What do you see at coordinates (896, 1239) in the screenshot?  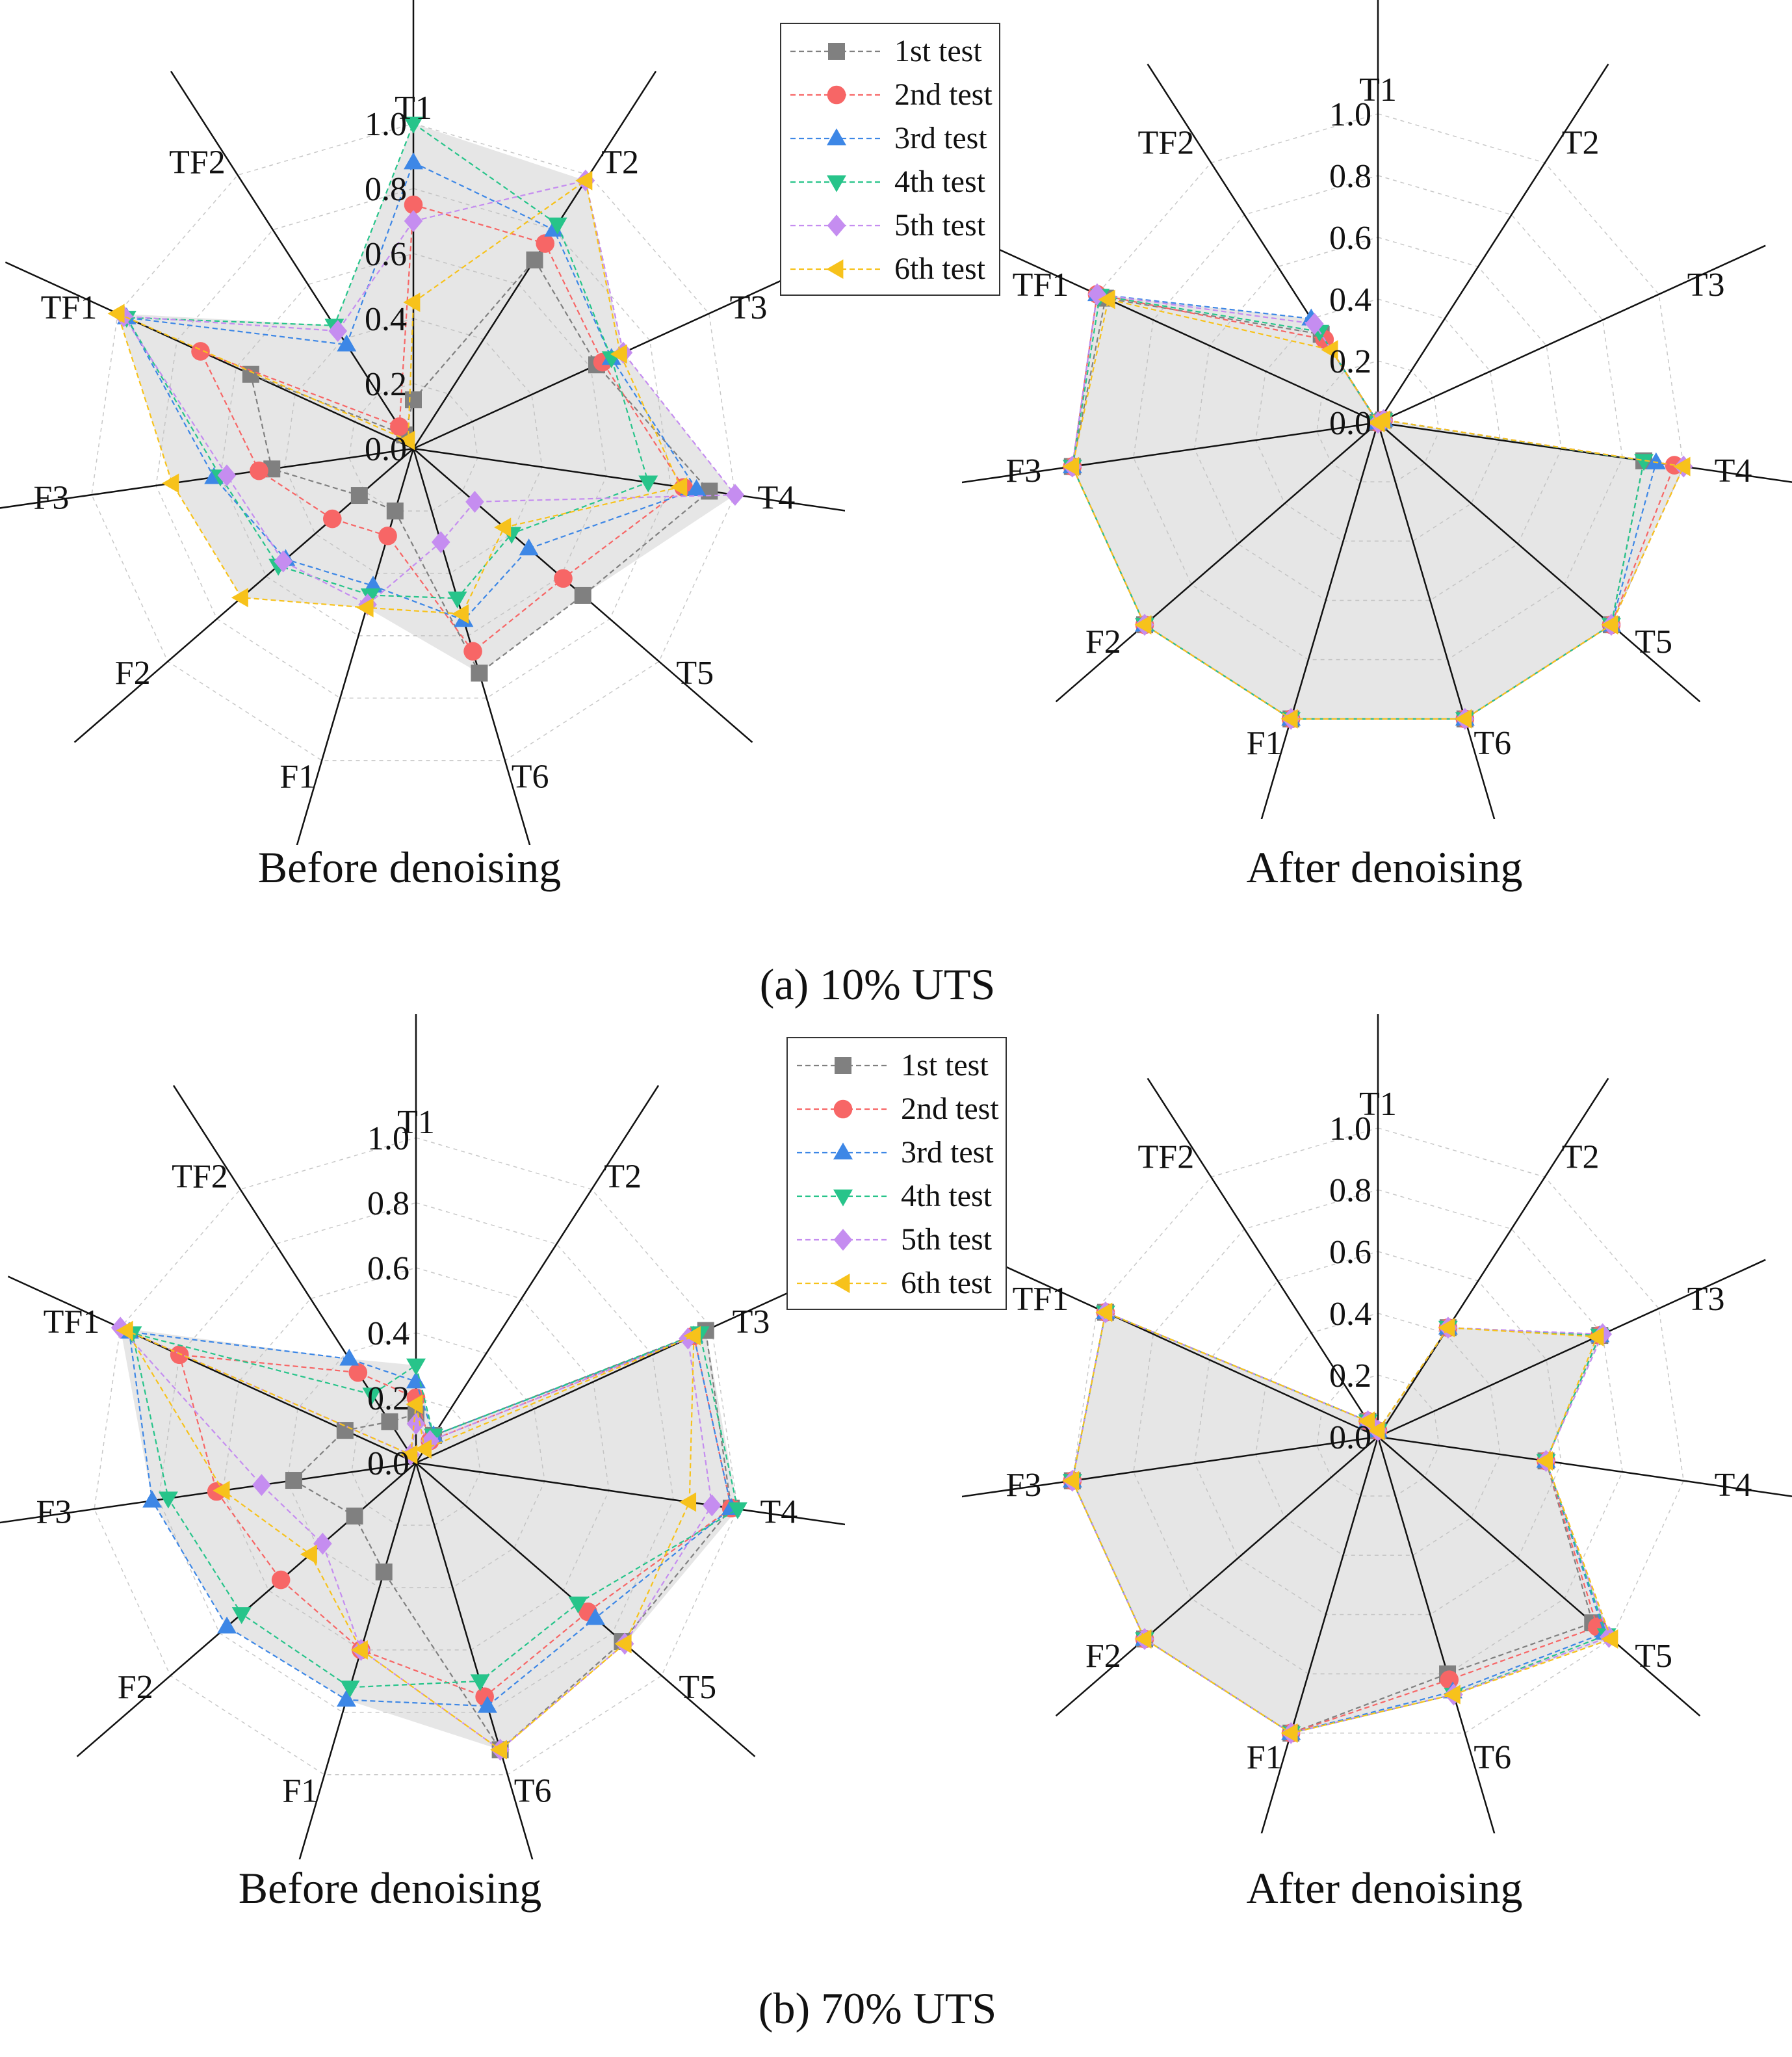 I see `legend-item: 5th test` at bounding box center [896, 1239].